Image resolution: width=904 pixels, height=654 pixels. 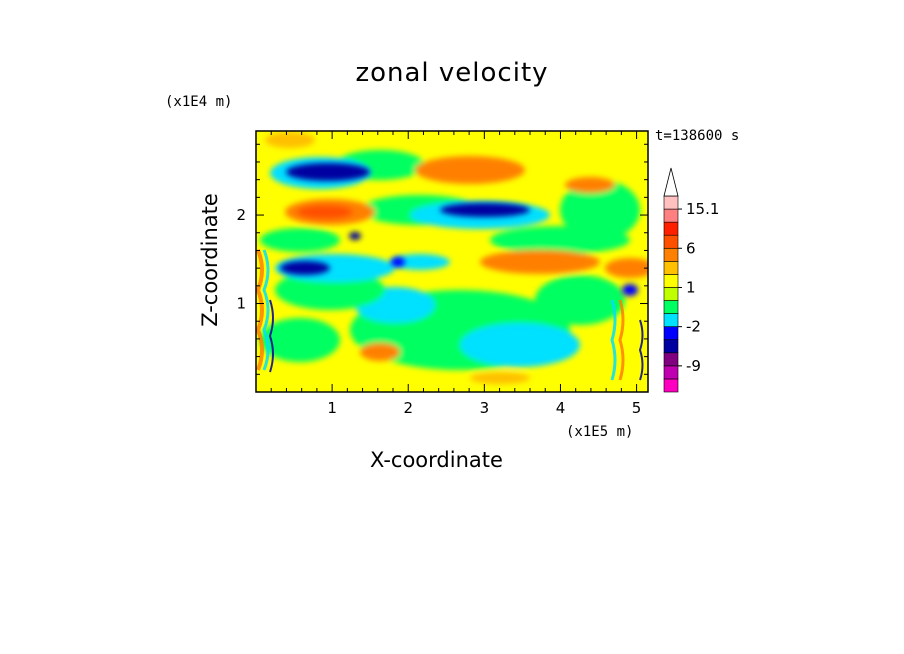 I want to click on colorbar-label: 6, so click(x=691, y=248).